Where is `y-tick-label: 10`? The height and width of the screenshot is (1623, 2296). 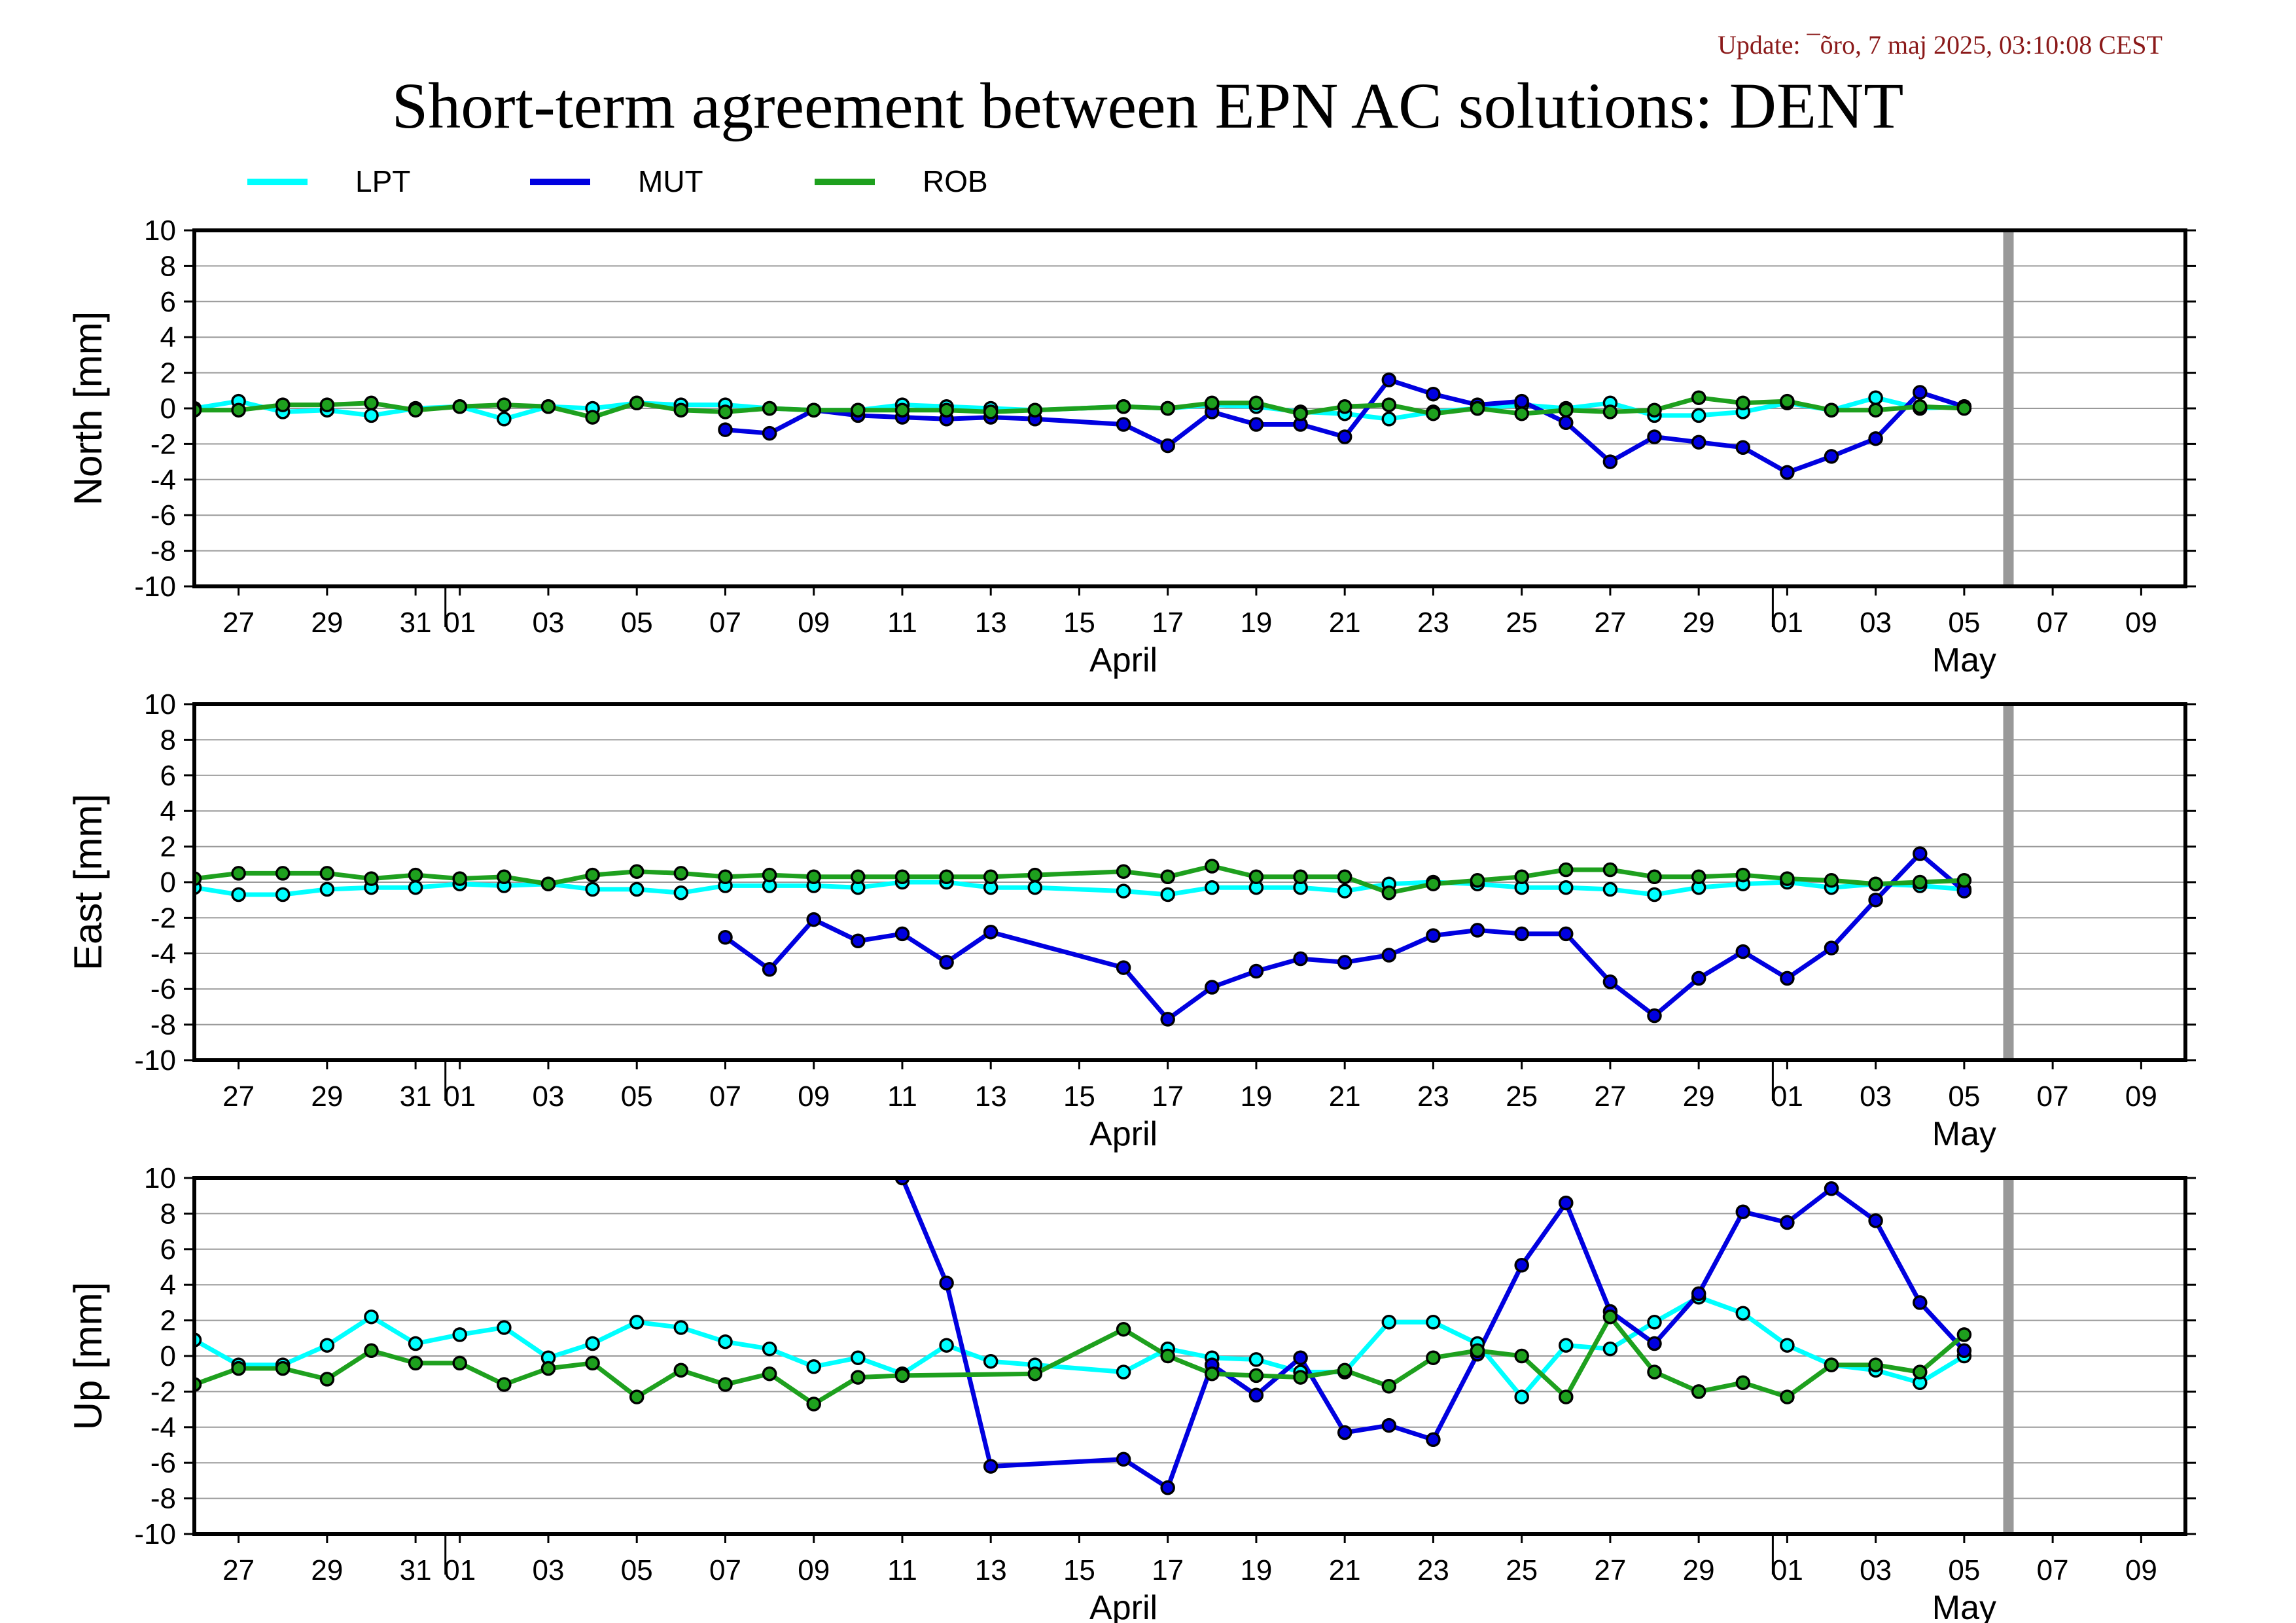 y-tick-label: 10 is located at coordinates (160, 1178).